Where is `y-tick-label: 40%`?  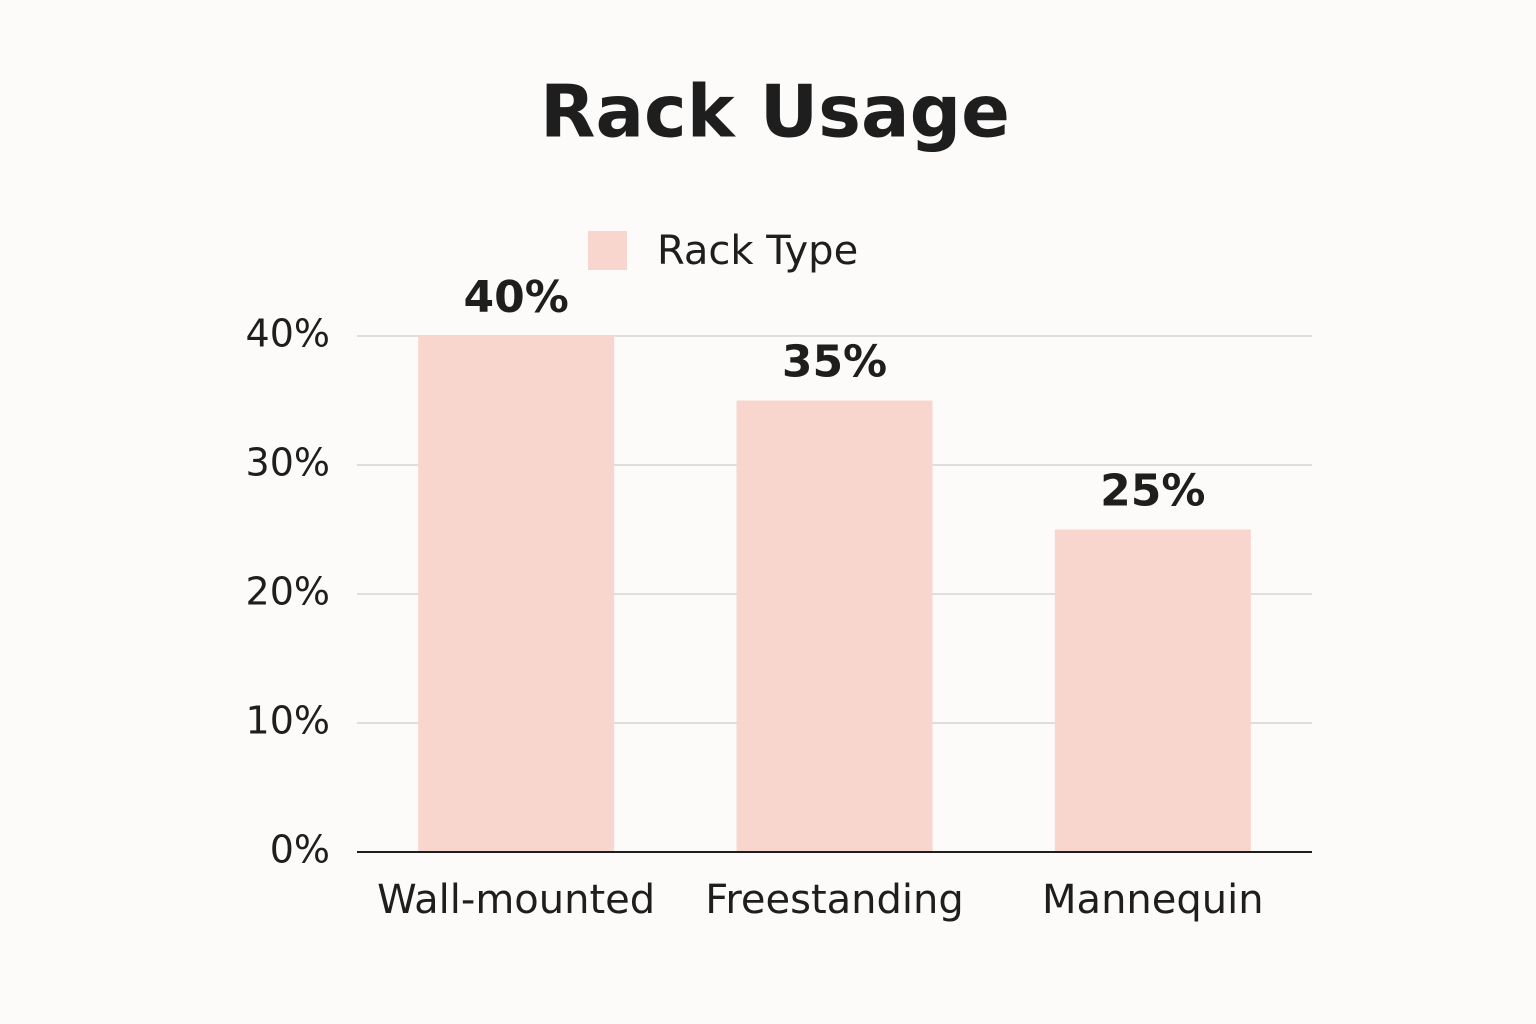
y-tick-label: 40% is located at coordinates (288, 334).